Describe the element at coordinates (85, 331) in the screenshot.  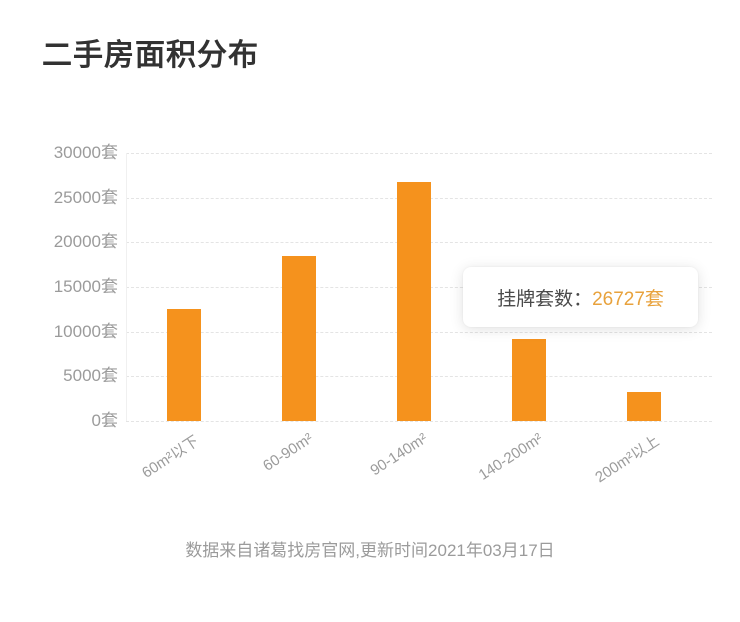
I see `y-axis-tick-label: 10000套` at that location.